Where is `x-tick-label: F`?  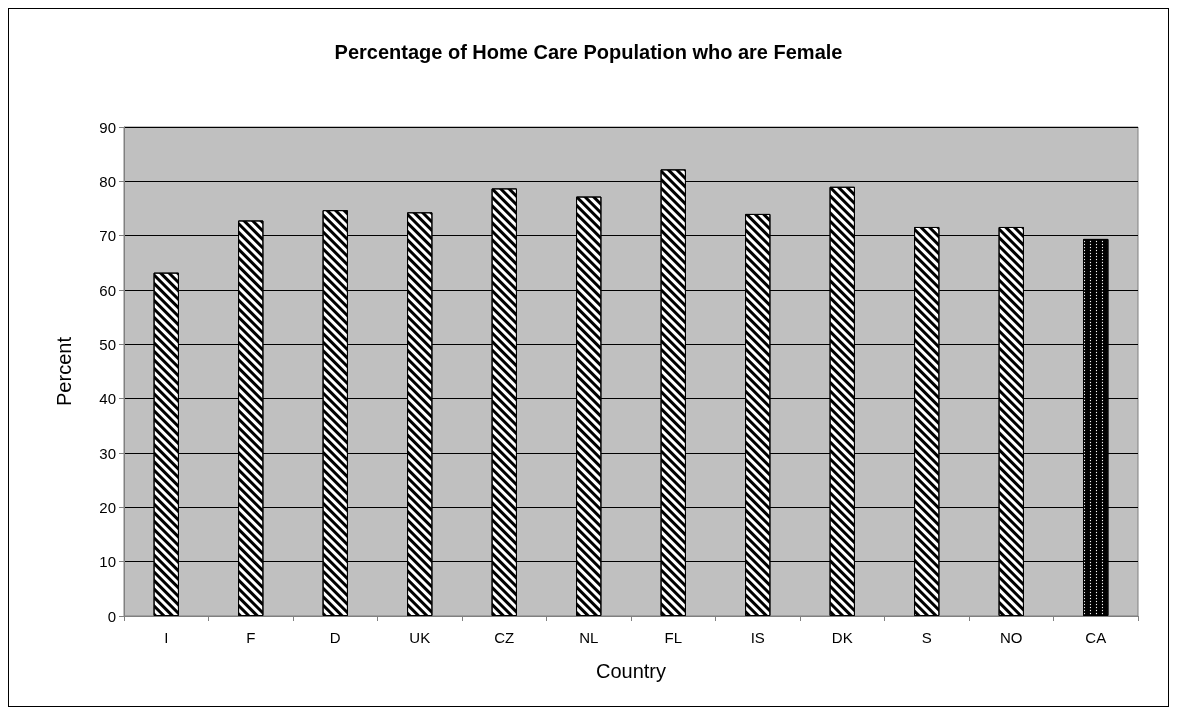 x-tick-label: F is located at coordinates (251, 637).